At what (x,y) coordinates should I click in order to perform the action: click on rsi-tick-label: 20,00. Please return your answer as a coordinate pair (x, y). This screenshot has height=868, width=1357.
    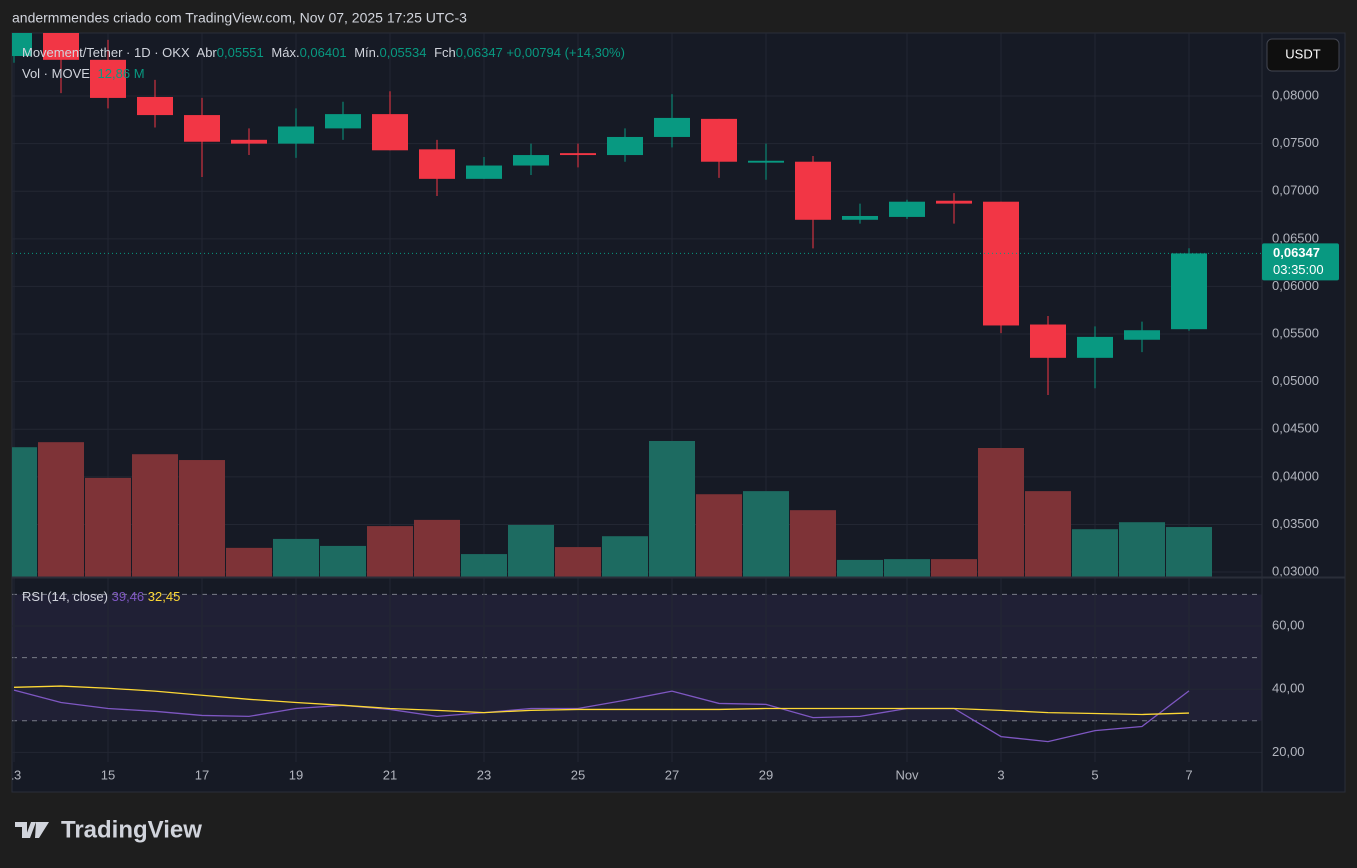
    Looking at the image, I should click on (1288, 751).